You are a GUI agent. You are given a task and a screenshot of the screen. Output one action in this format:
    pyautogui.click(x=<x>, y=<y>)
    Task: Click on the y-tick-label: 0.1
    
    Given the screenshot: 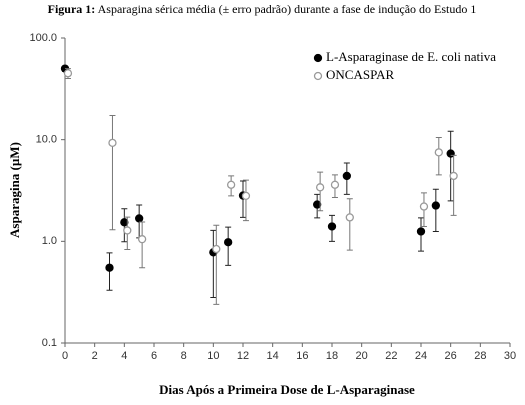 What is the action you would take?
    pyautogui.click(x=49, y=343)
    